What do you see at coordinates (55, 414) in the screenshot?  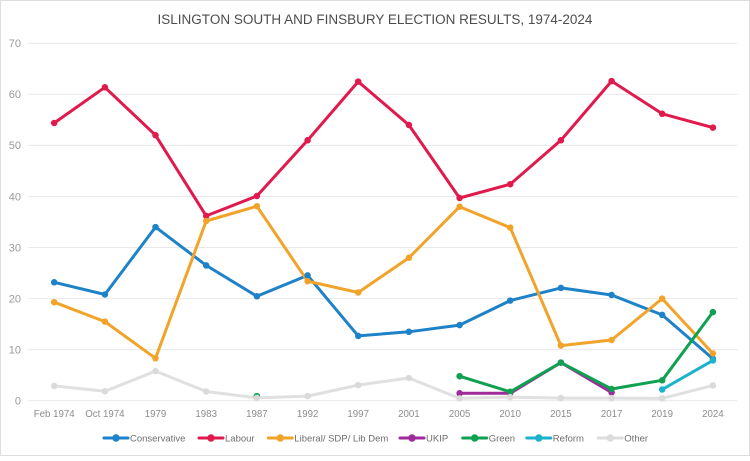 I see `svg-text: Feb 1974` at bounding box center [55, 414].